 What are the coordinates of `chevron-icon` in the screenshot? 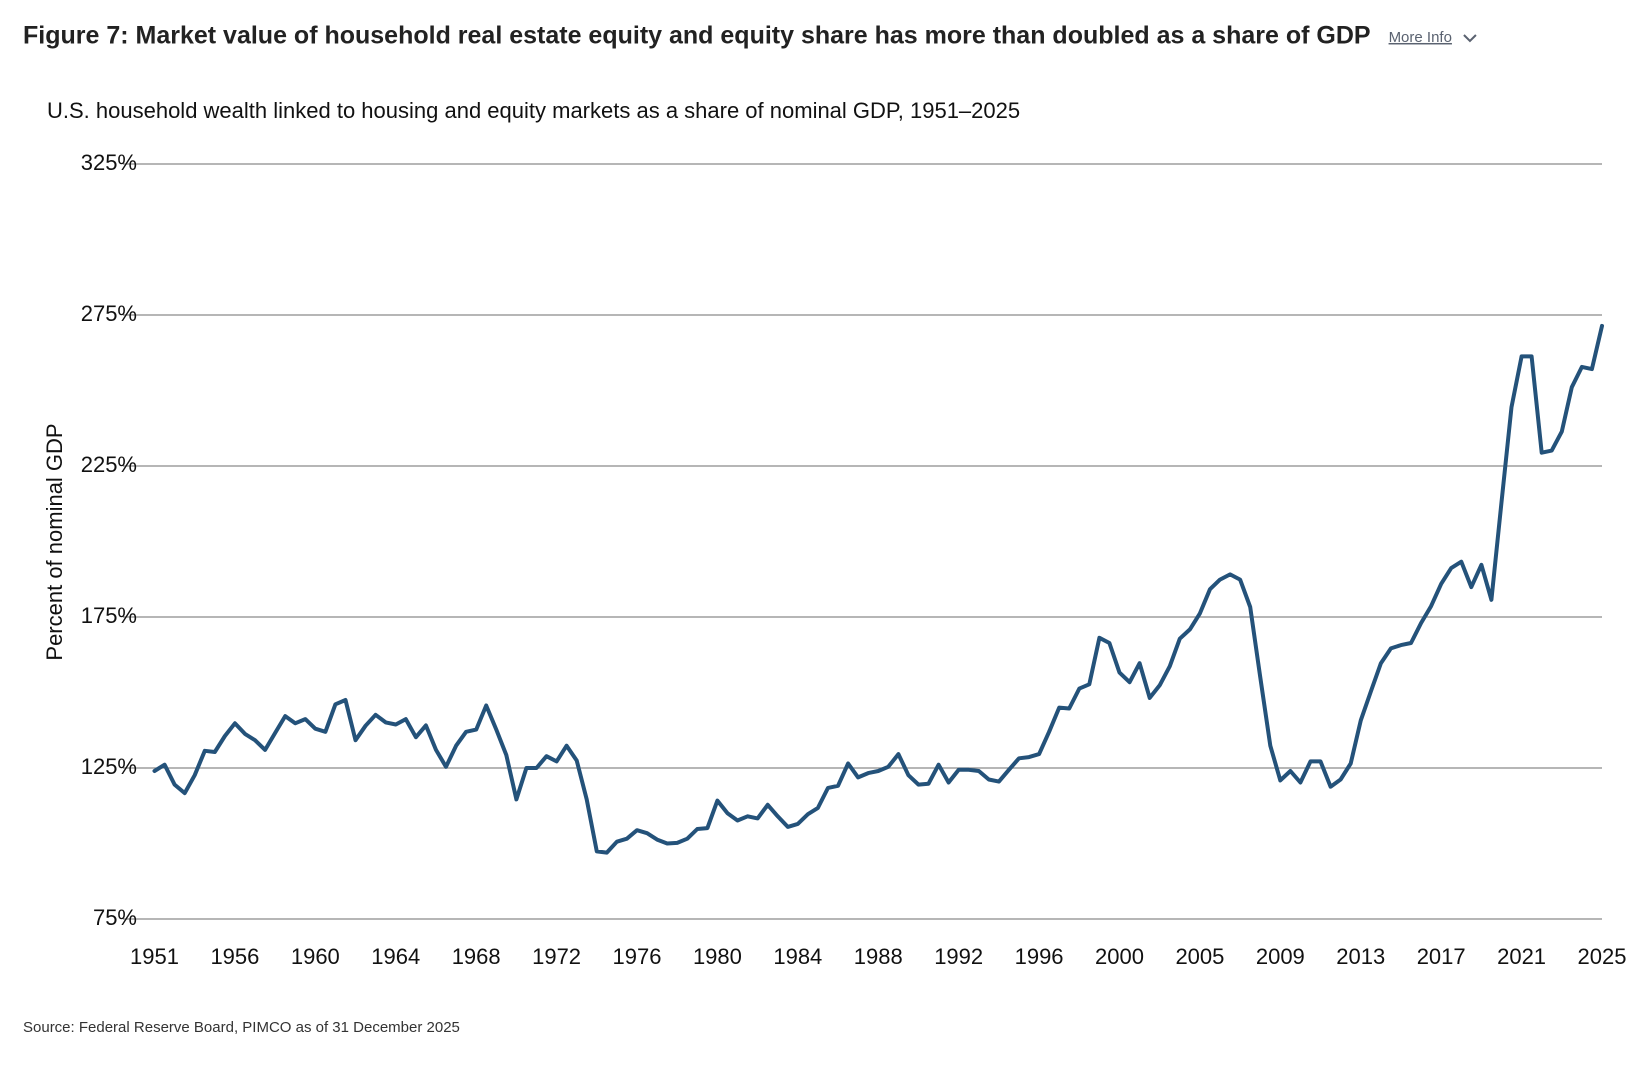 It's located at (1470, 38).